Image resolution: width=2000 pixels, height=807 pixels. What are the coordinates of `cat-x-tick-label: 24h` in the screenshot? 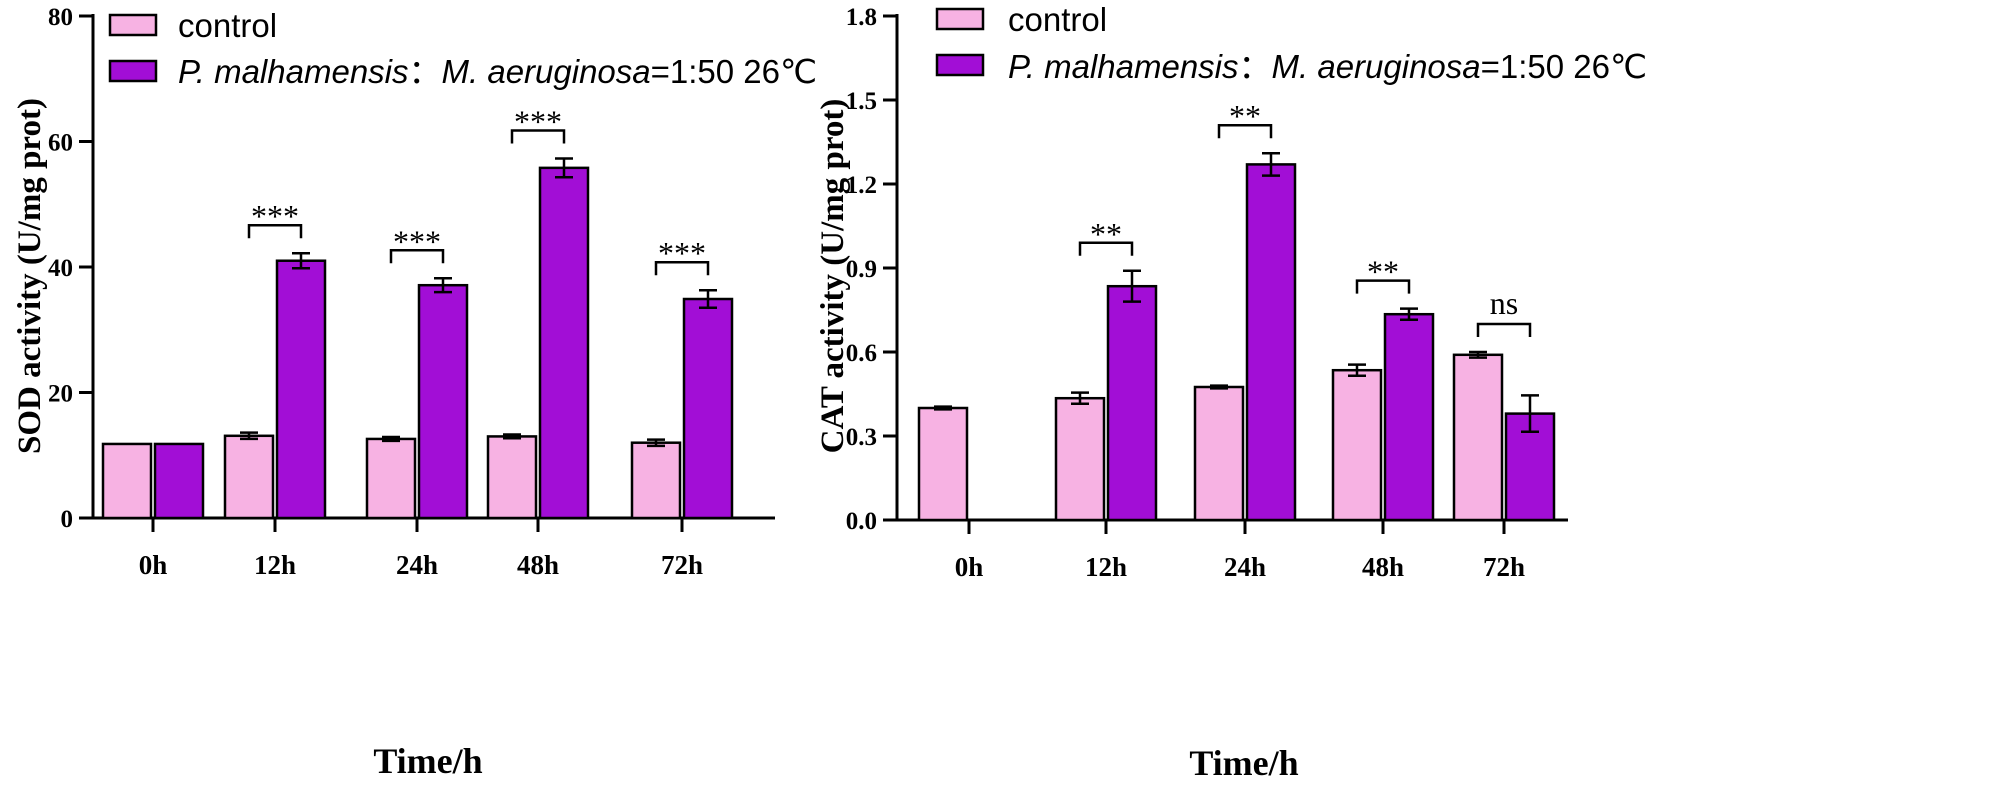 It's located at (1245, 567).